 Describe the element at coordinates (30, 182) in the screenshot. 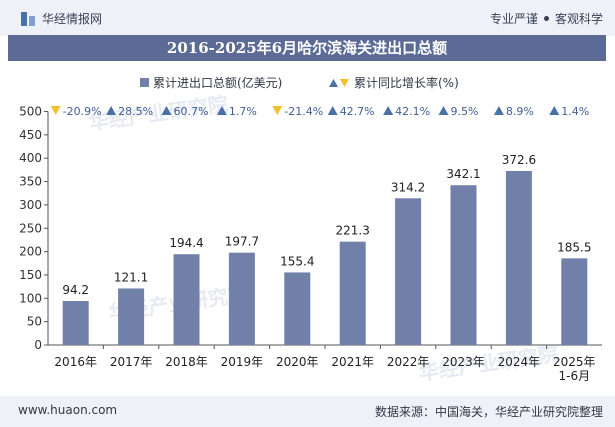

I see `y-tick-label: 350` at that location.